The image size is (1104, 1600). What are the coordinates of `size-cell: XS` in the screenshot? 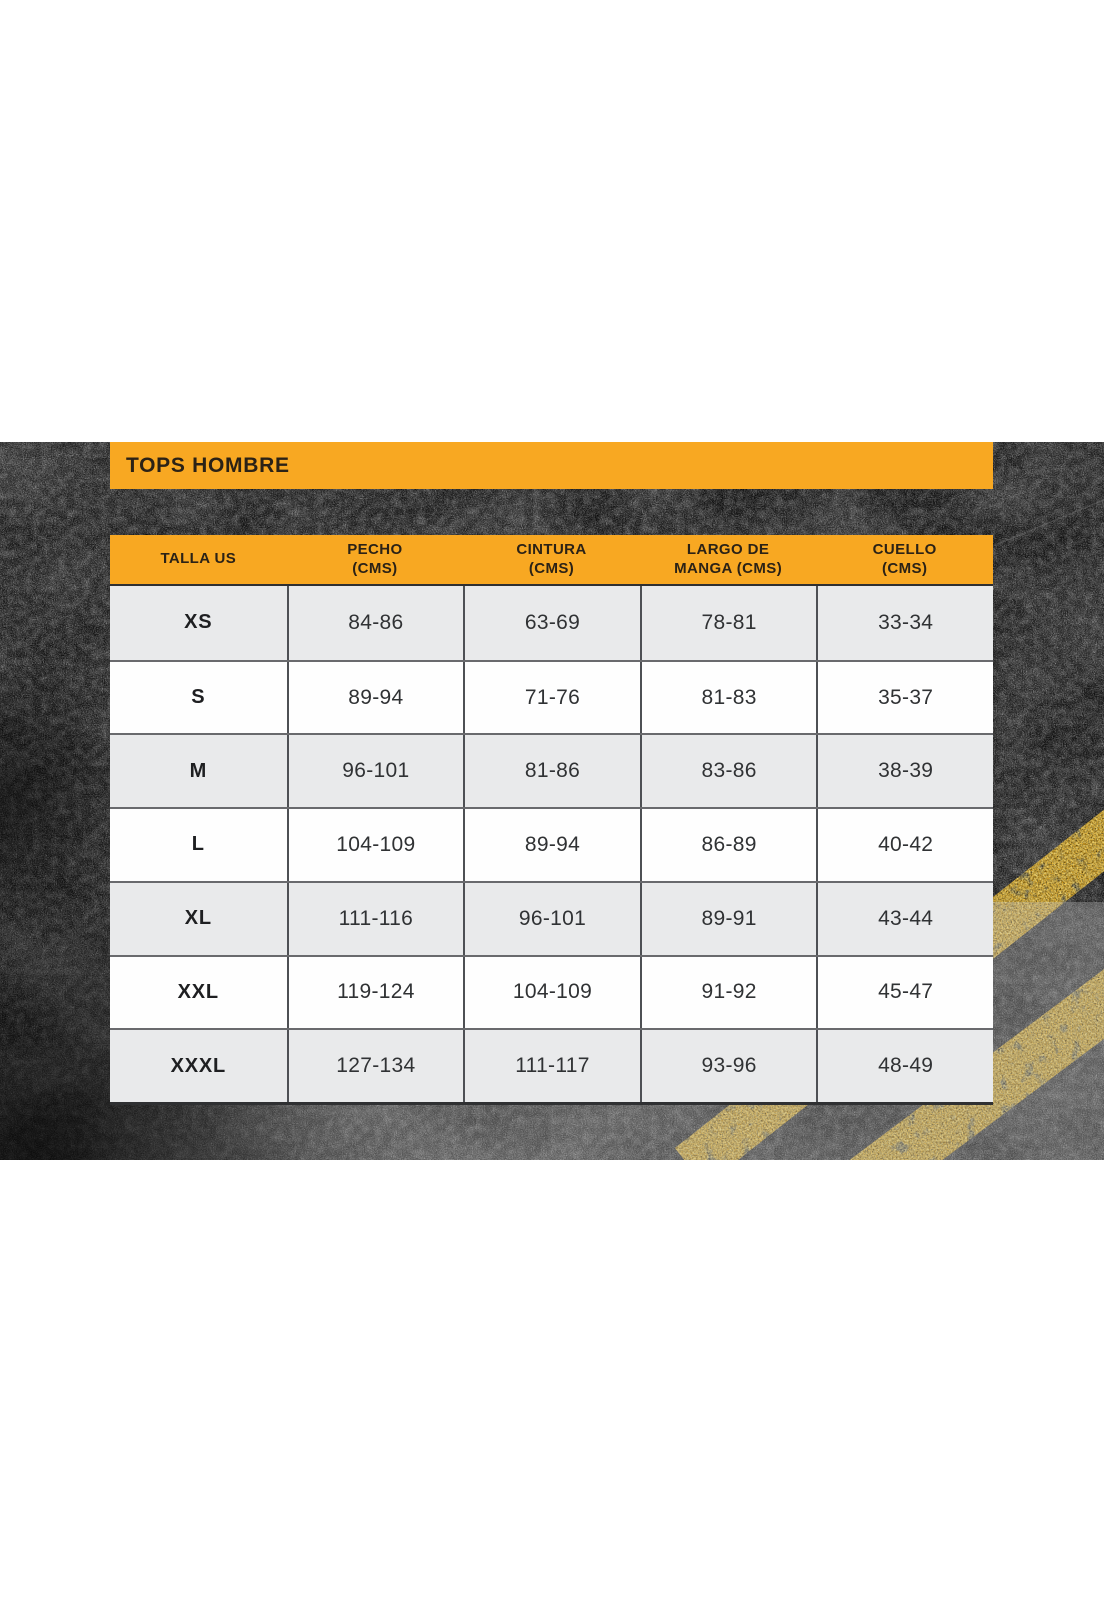 It's located at (198, 622).